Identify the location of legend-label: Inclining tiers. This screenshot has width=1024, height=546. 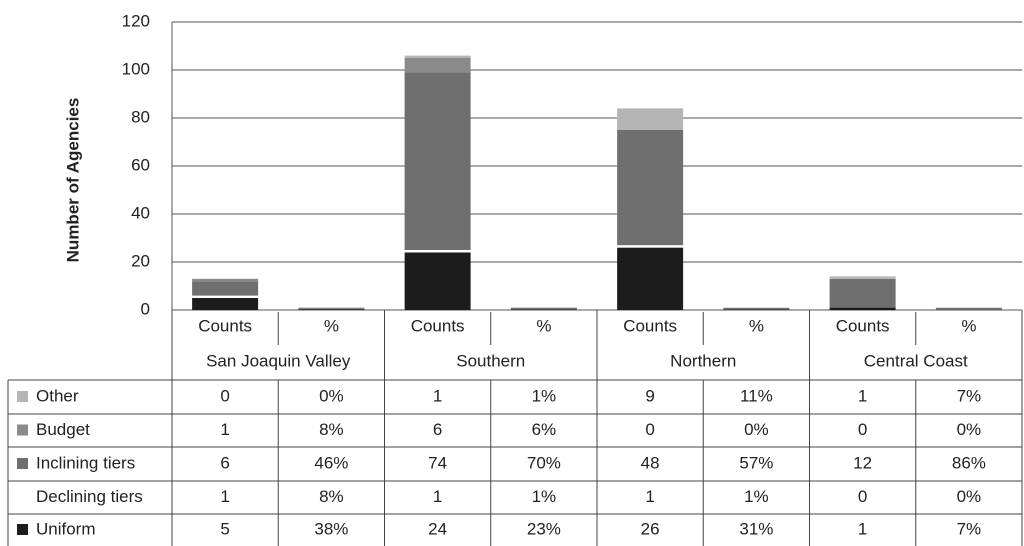
(85, 462).